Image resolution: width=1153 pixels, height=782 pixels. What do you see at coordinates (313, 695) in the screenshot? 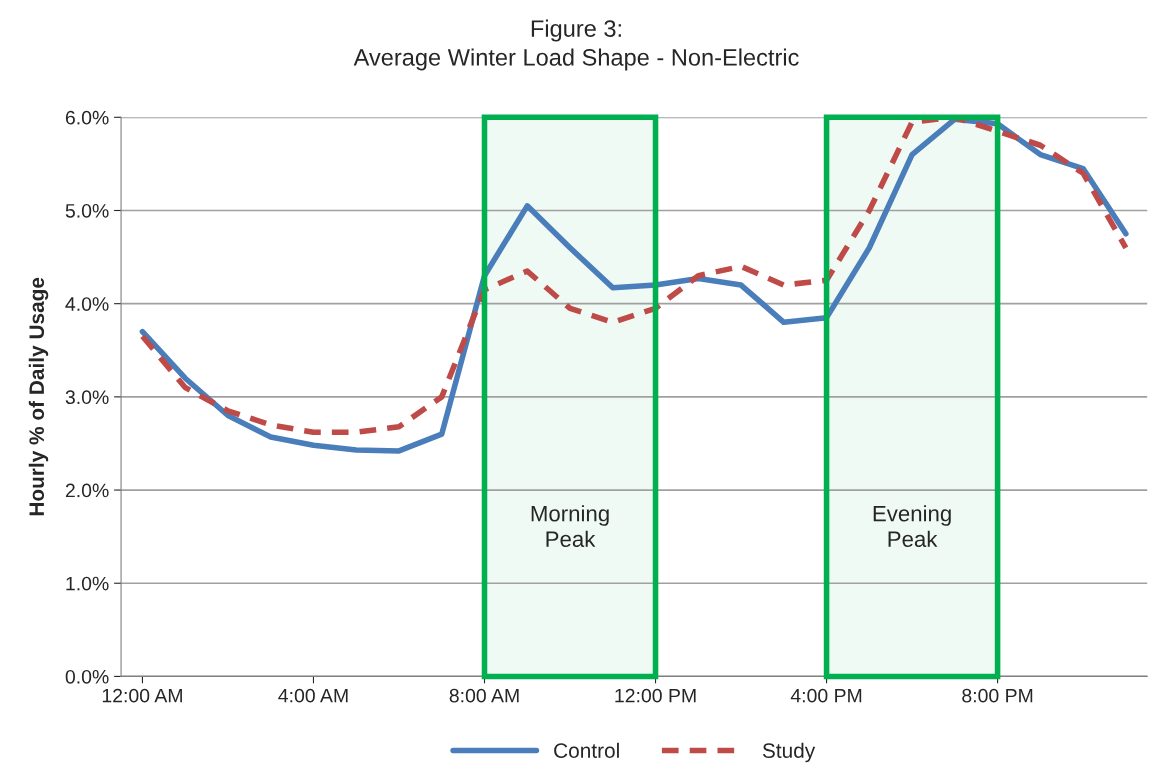
I see `x-tick-label: 4:00 AM` at bounding box center [313, 695].